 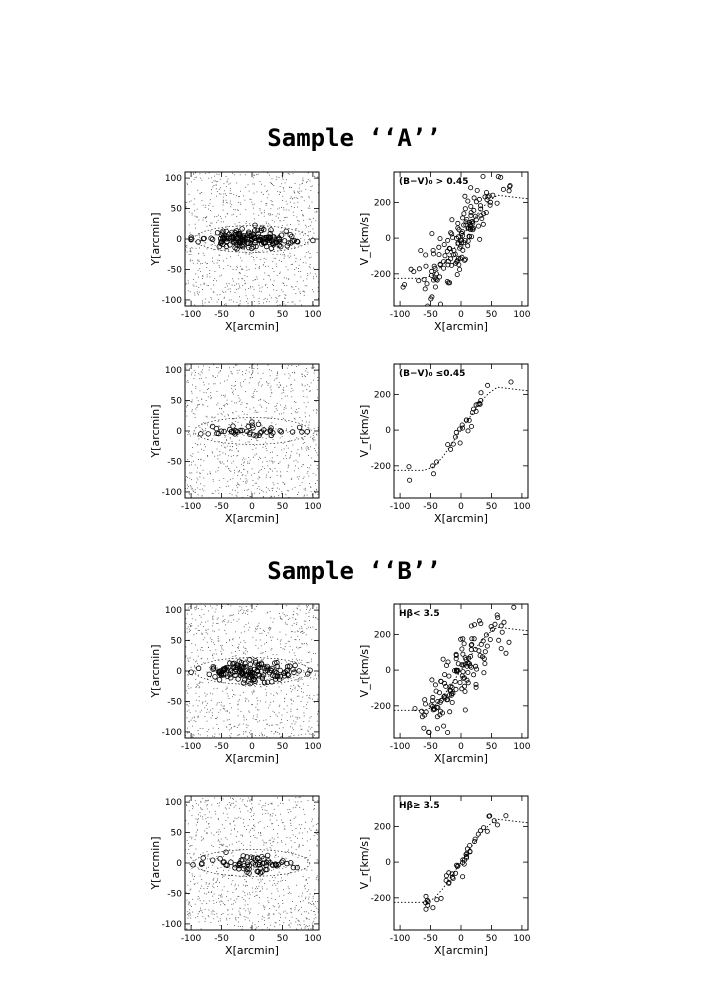 I want to click on section-title-b: Sample ‘‘B’’, so click(x=354, y=571).